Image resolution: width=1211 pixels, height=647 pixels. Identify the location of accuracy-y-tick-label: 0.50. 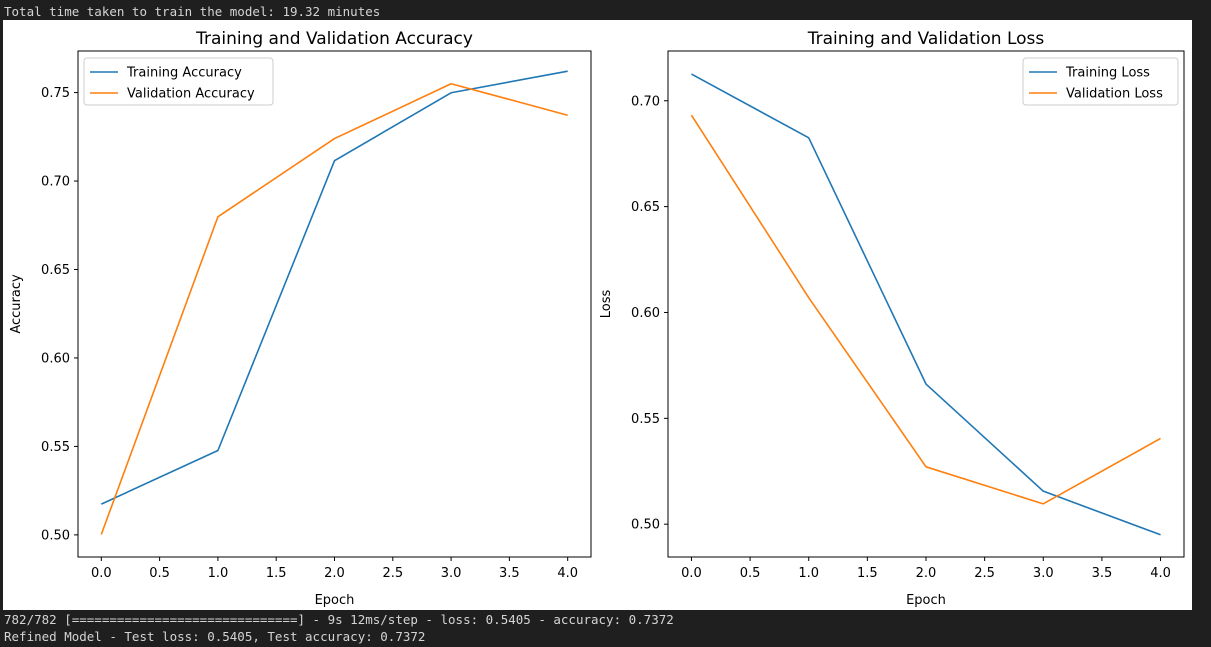
(55, 535).